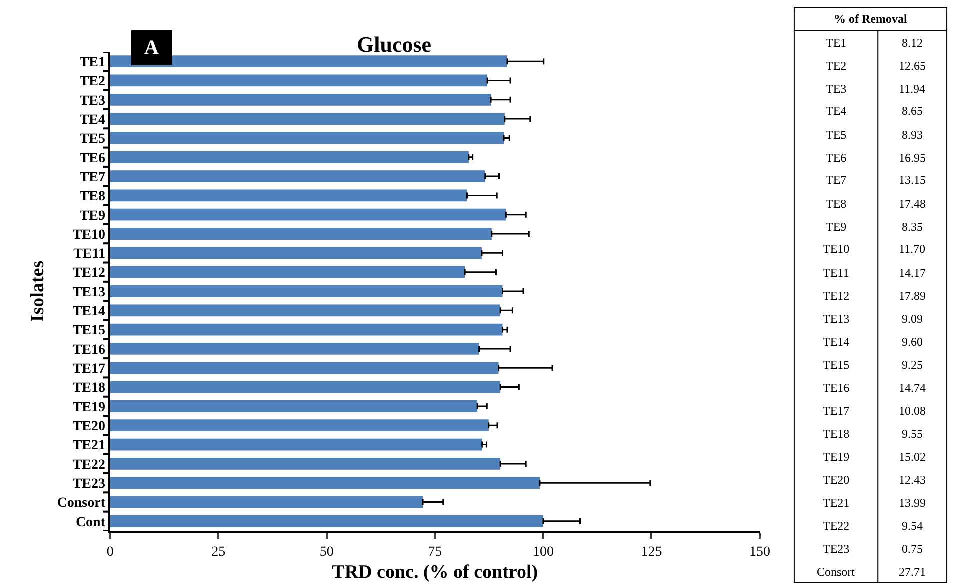 This screenshot has width=960, height=587. What do you see at coordinates (836, 227) in the screenshot?
I see `category-label: TE9` at bounding box center [836, 227].